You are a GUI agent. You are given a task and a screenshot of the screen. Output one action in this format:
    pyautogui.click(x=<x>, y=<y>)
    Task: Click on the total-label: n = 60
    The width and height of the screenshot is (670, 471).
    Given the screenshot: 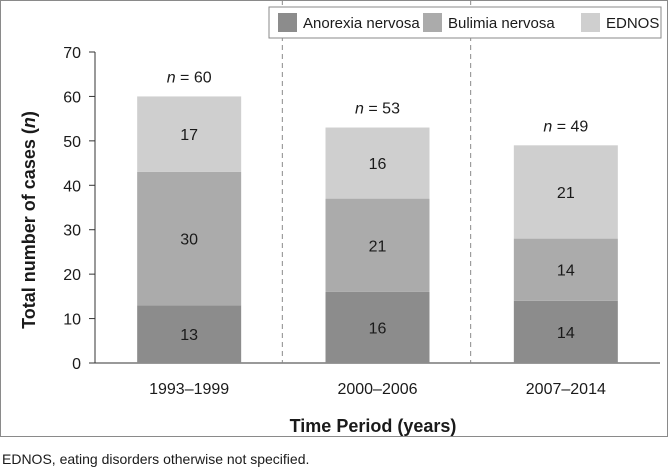 What is the action you would take?
    pyautogui.click(x=189, y=77)
    